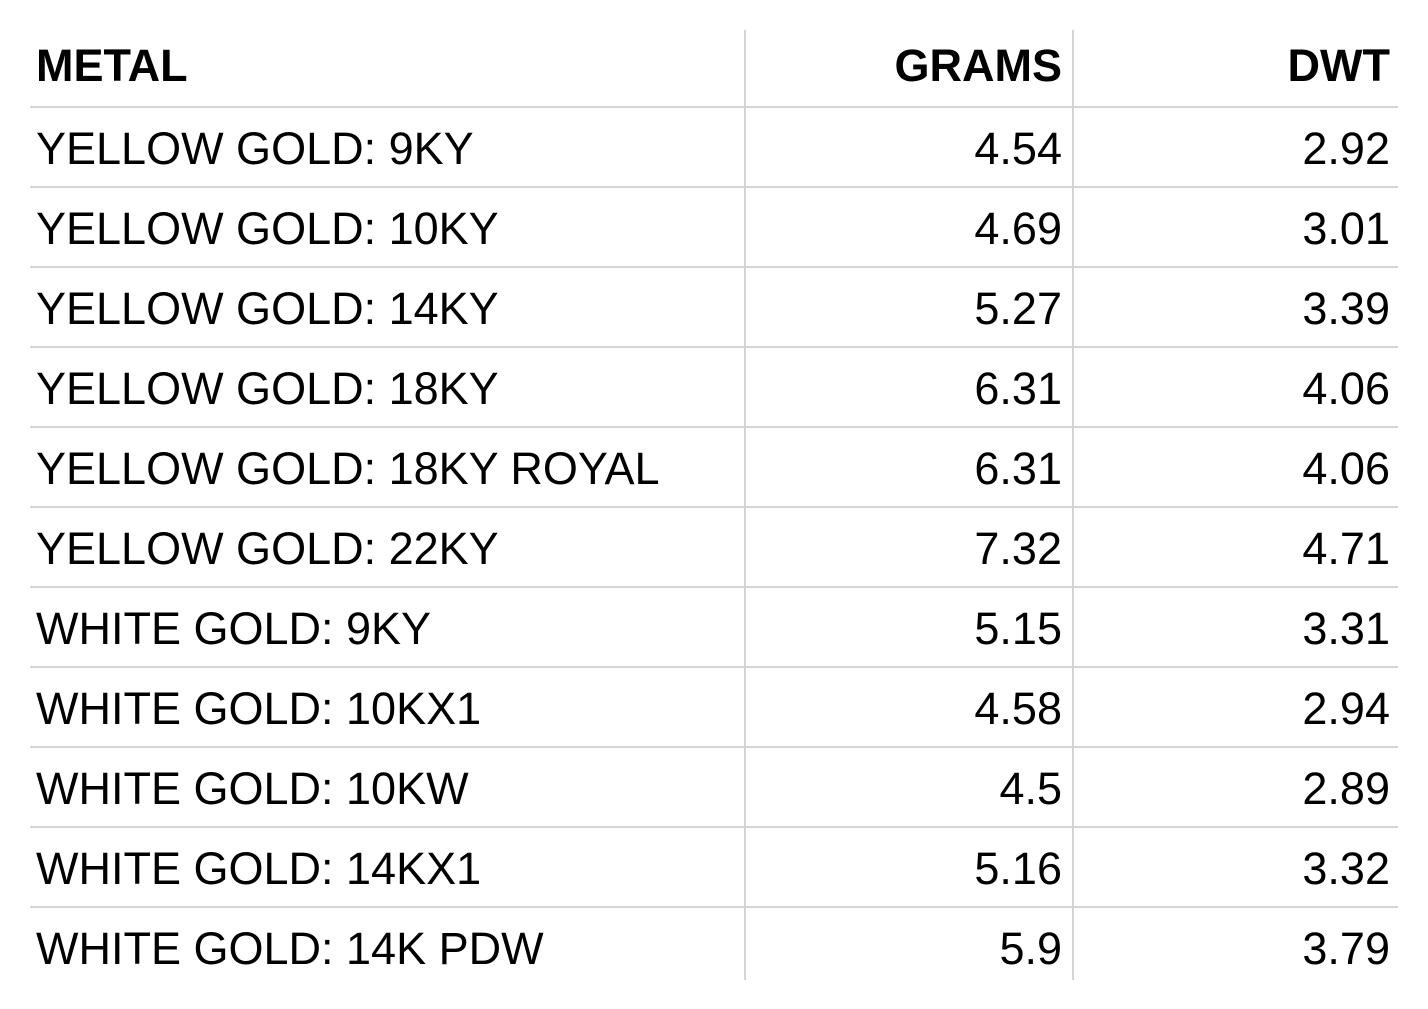 The height and width of the screenshot is (1009, 1428). Describe the element at coordinates (1018, 708) in the screenshot. I see `number-cell: 4.58` at that location.